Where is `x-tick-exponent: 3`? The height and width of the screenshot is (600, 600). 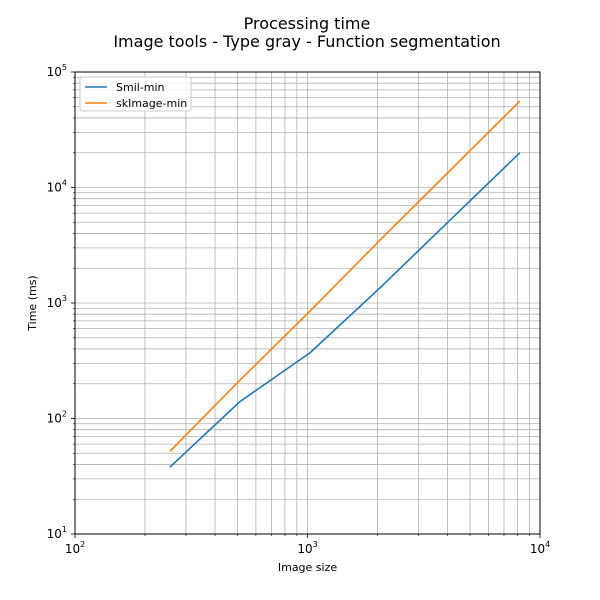 x-tick-exponent: 3 is located at coordinates (315, 544).